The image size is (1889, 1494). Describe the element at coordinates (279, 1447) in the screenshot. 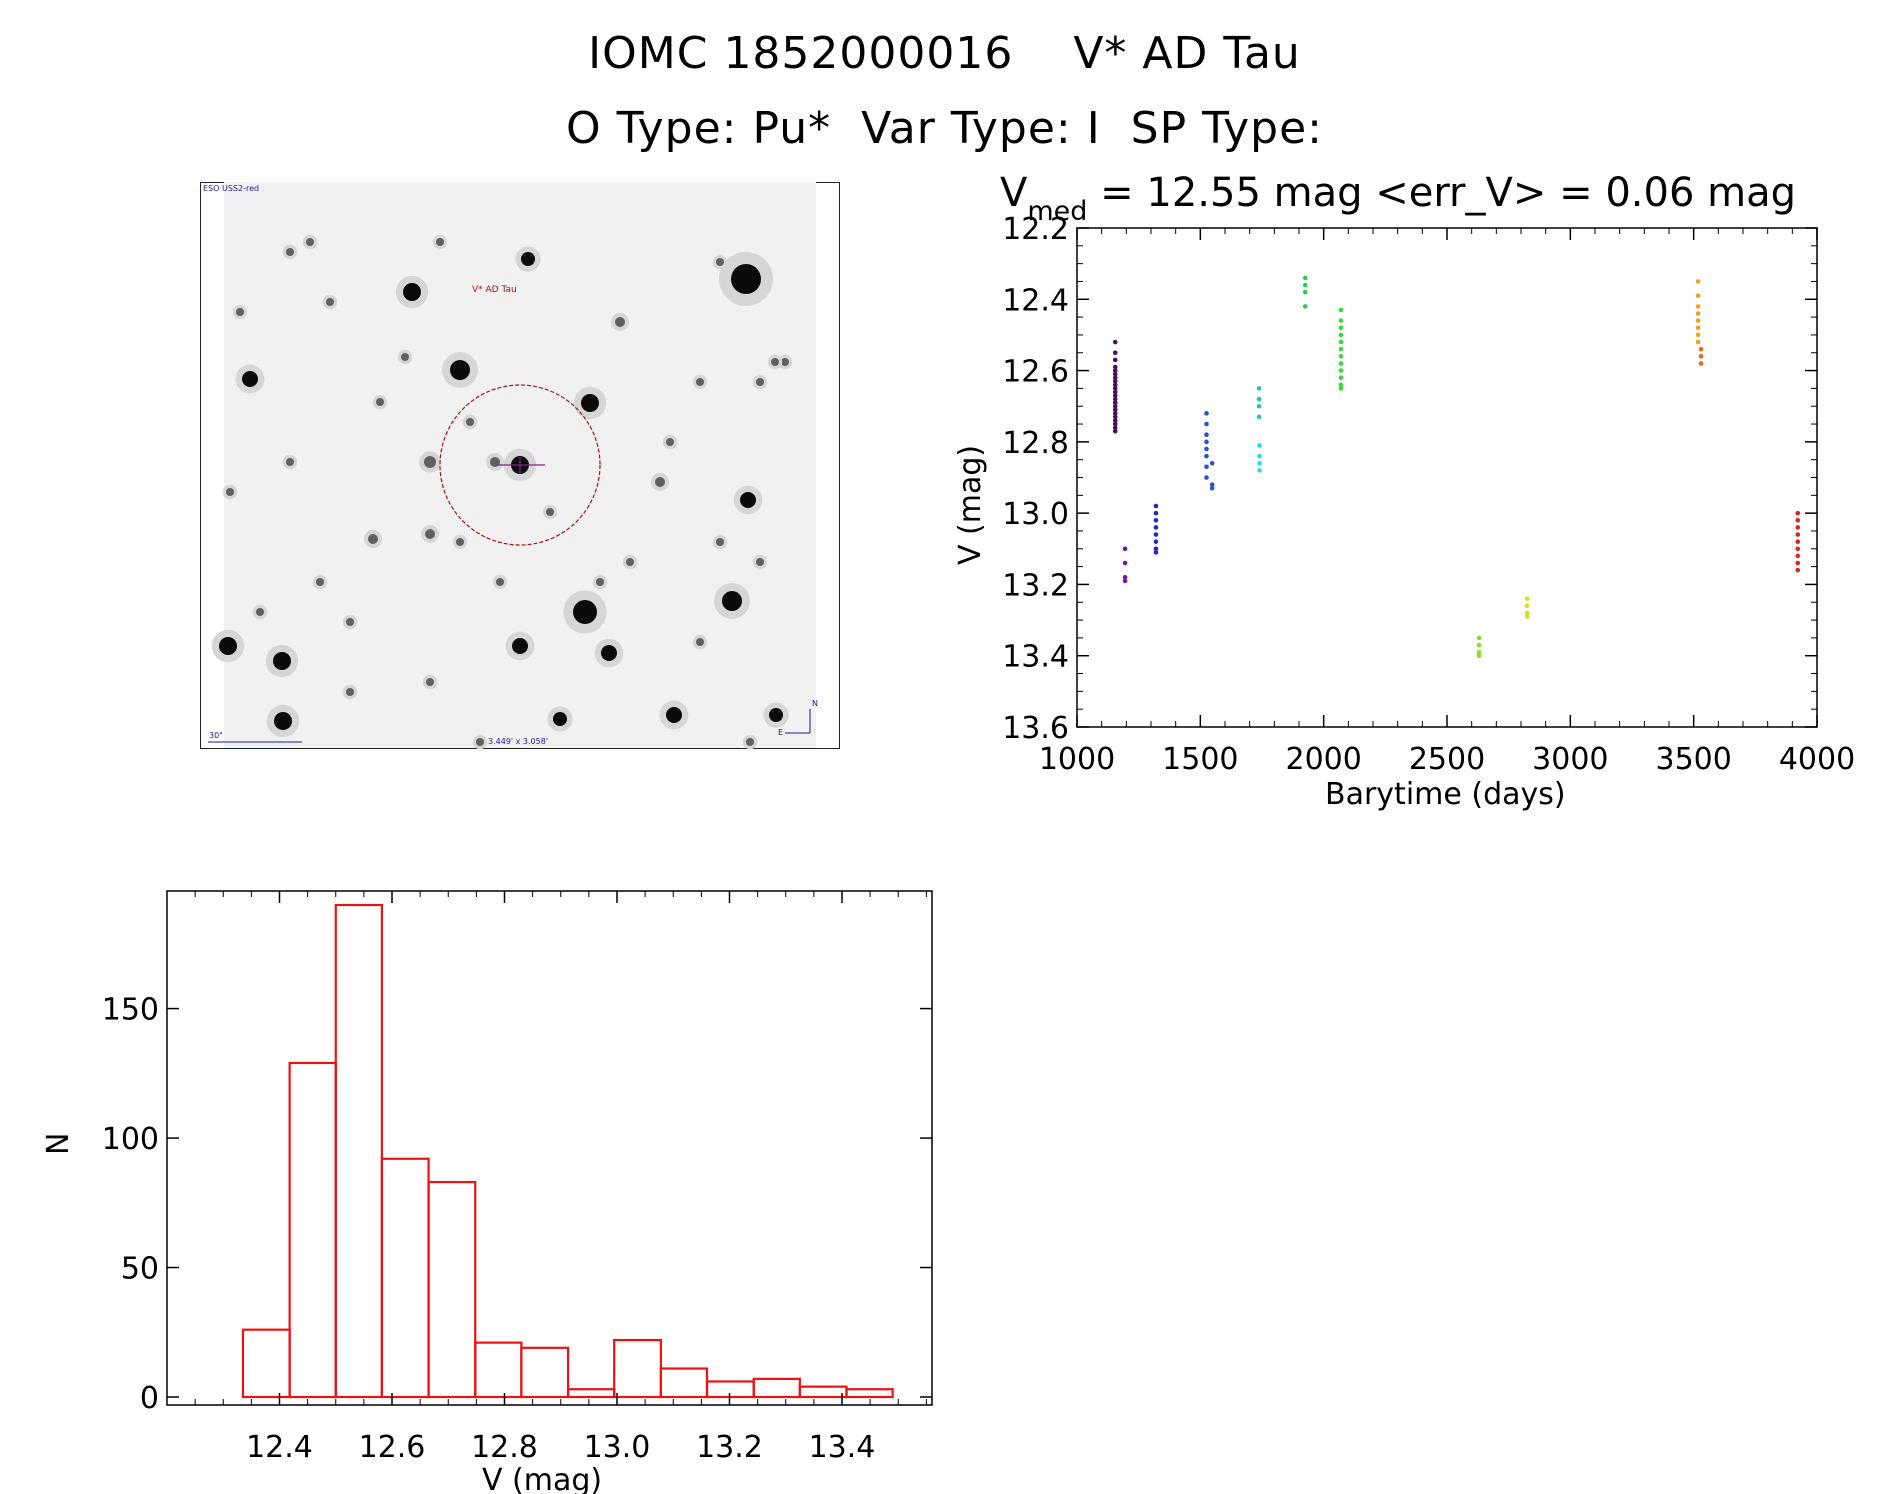

I see `hist-x-tick-label: 12.4` at that location.